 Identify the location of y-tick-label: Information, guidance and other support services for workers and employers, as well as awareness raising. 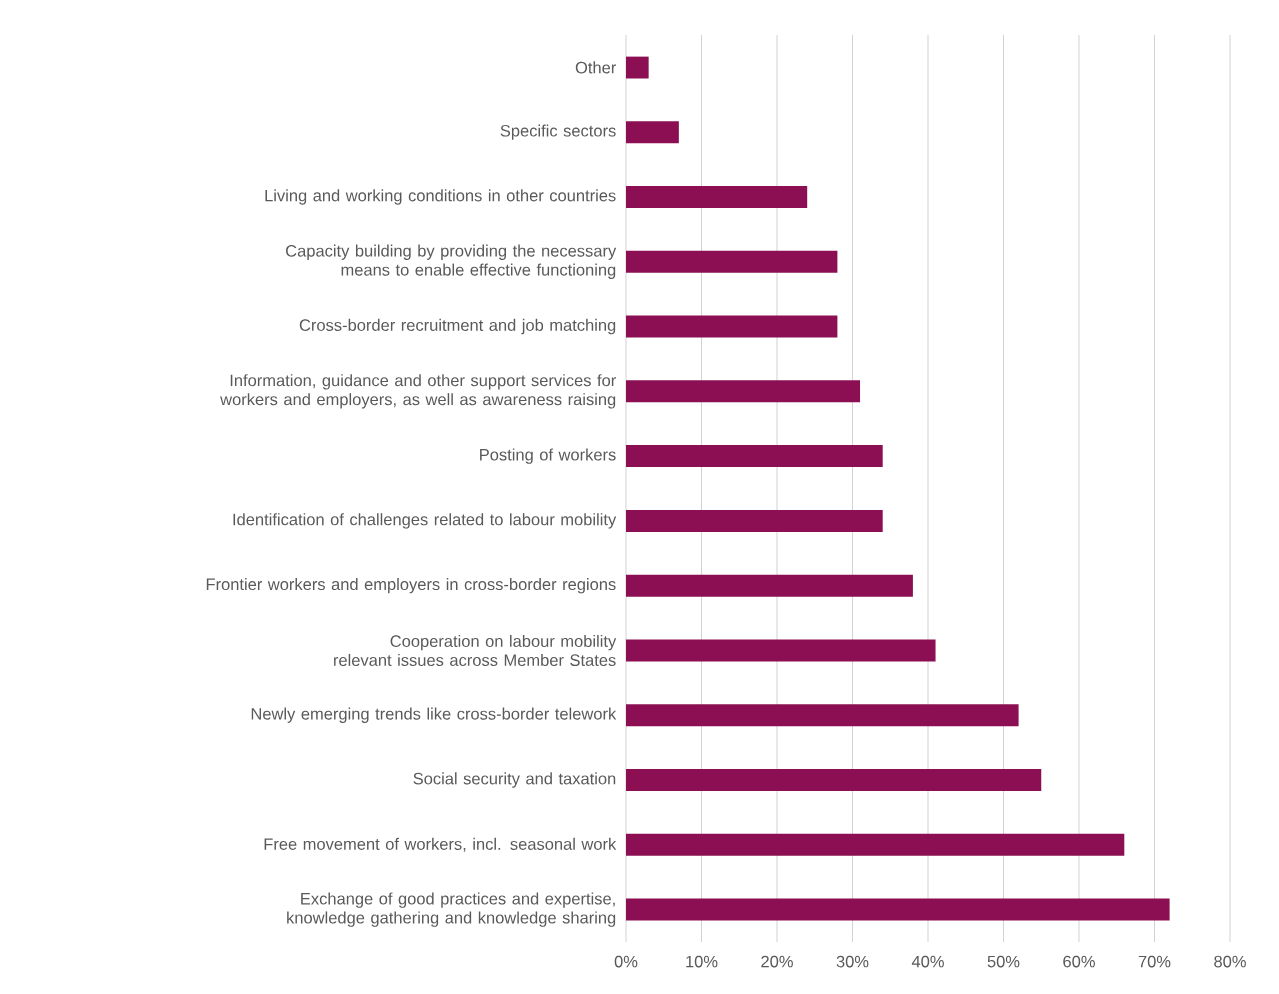
(418, 391).